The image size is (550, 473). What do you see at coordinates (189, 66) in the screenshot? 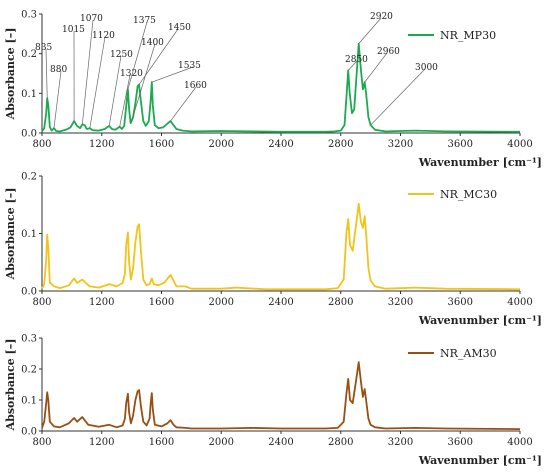
I see `peak-label: 1535` at bounding box center [189, 66].